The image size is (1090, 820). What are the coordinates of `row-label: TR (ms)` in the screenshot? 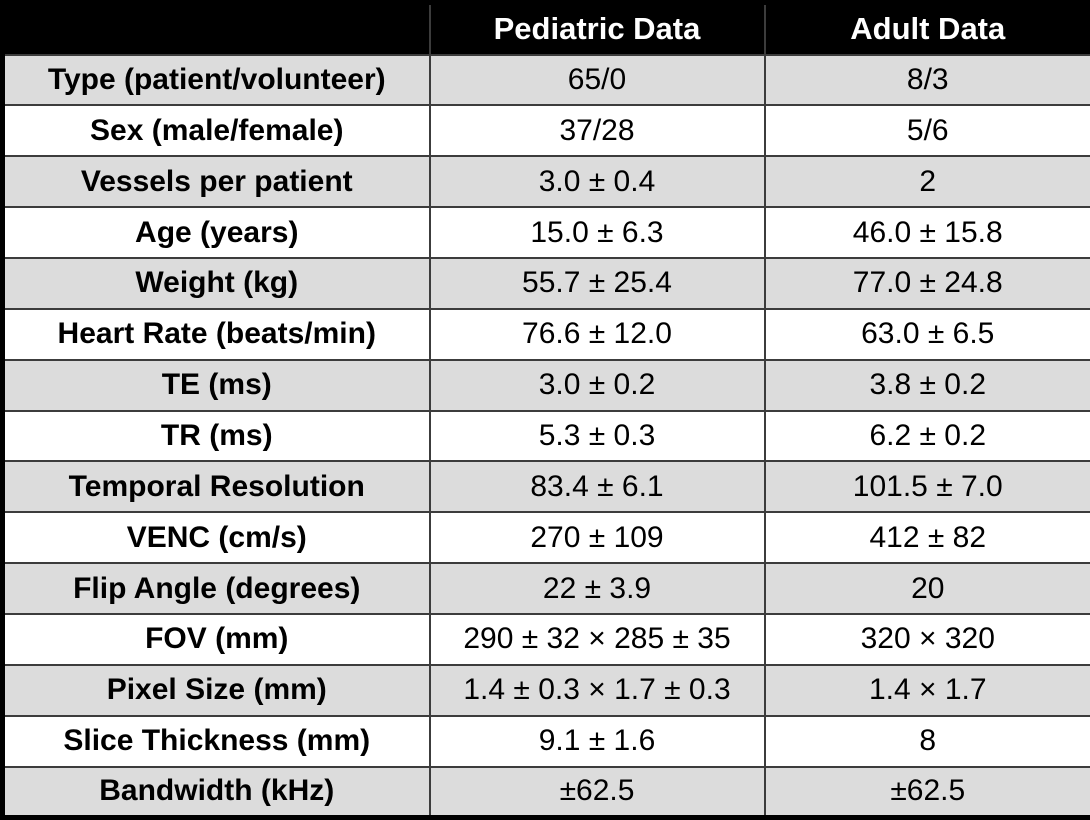 It's located at (216, 436).